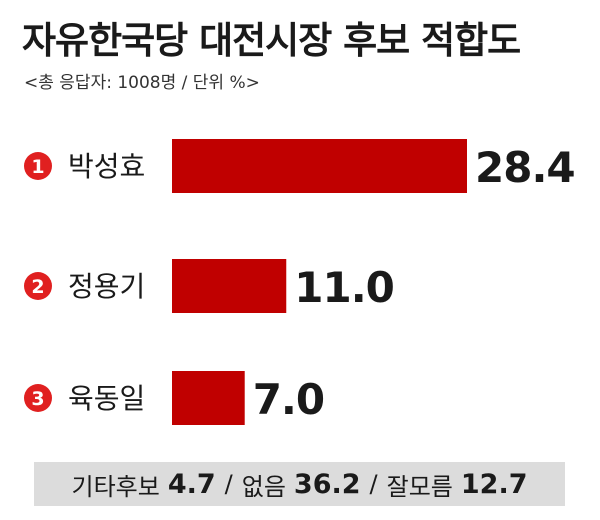 Image resolution: width=600 pixels, height=520 pixels. I want to click on footer-value-other-candidates: 4.7, so click(191, 484).